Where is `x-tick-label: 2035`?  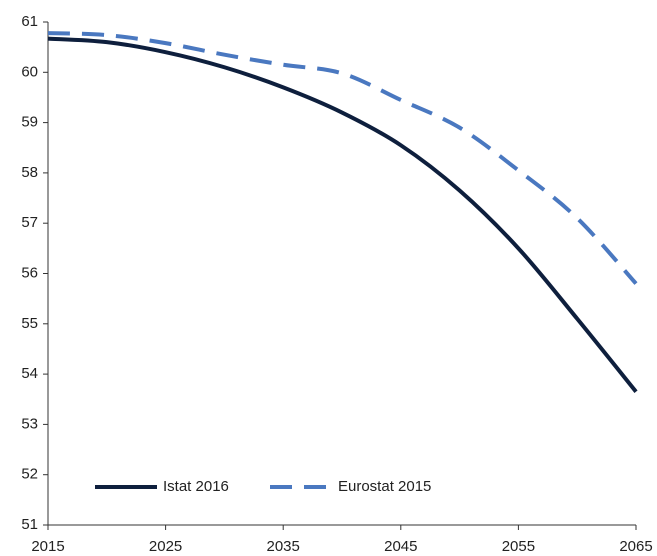 x-tick-label: 2035 is located at coordinates (283, 546).